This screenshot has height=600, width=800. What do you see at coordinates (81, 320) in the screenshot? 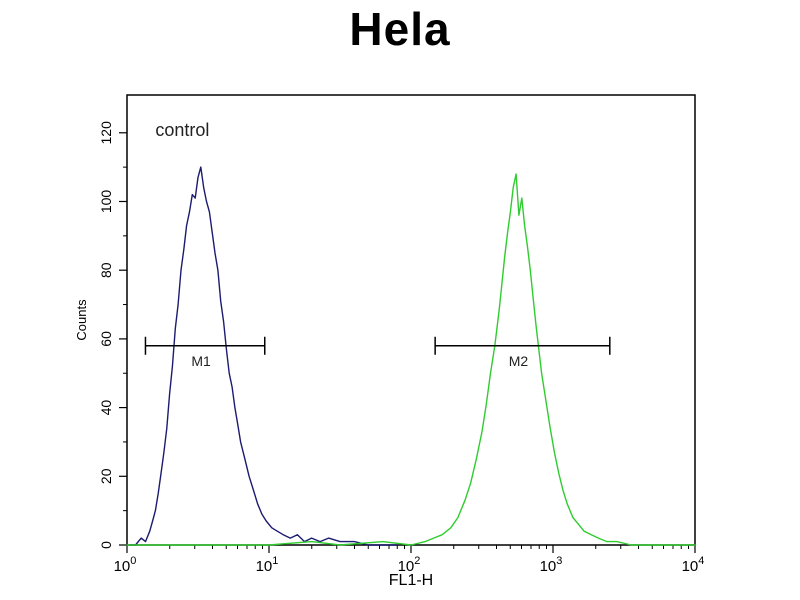
I see `y-axis-label: Counts` at bounding box center [81, 320].